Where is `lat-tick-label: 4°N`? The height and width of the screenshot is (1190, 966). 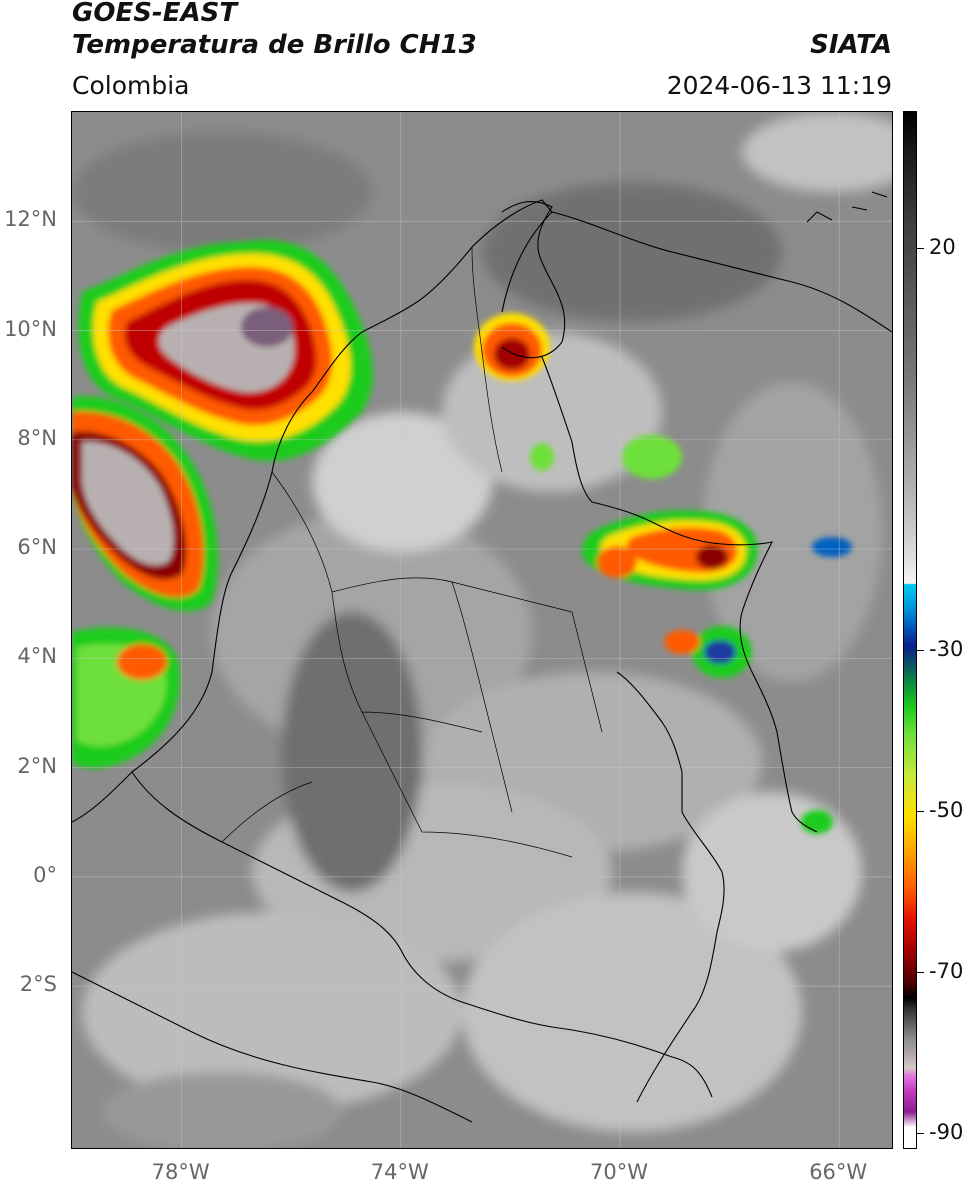 lat-tick-label: 4°N is located at coordinates (37, 656).